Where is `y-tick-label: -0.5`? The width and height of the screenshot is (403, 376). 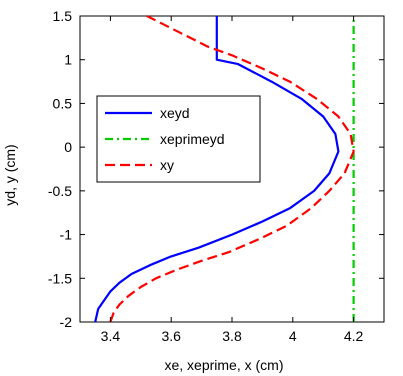
y-tick-label: -0.5 is located at coordinates (60, 191).